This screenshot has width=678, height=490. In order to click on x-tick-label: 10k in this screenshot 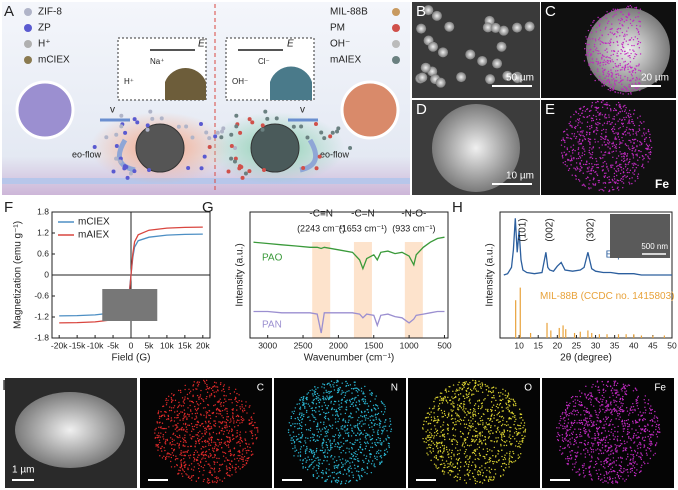, I will do `click(167, 345)`.